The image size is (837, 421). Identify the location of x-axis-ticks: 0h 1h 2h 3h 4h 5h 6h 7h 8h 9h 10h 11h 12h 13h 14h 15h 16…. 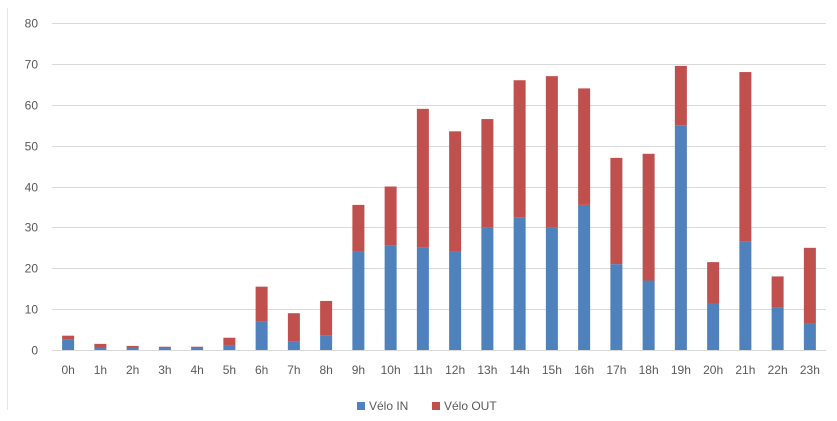
(440, 370).